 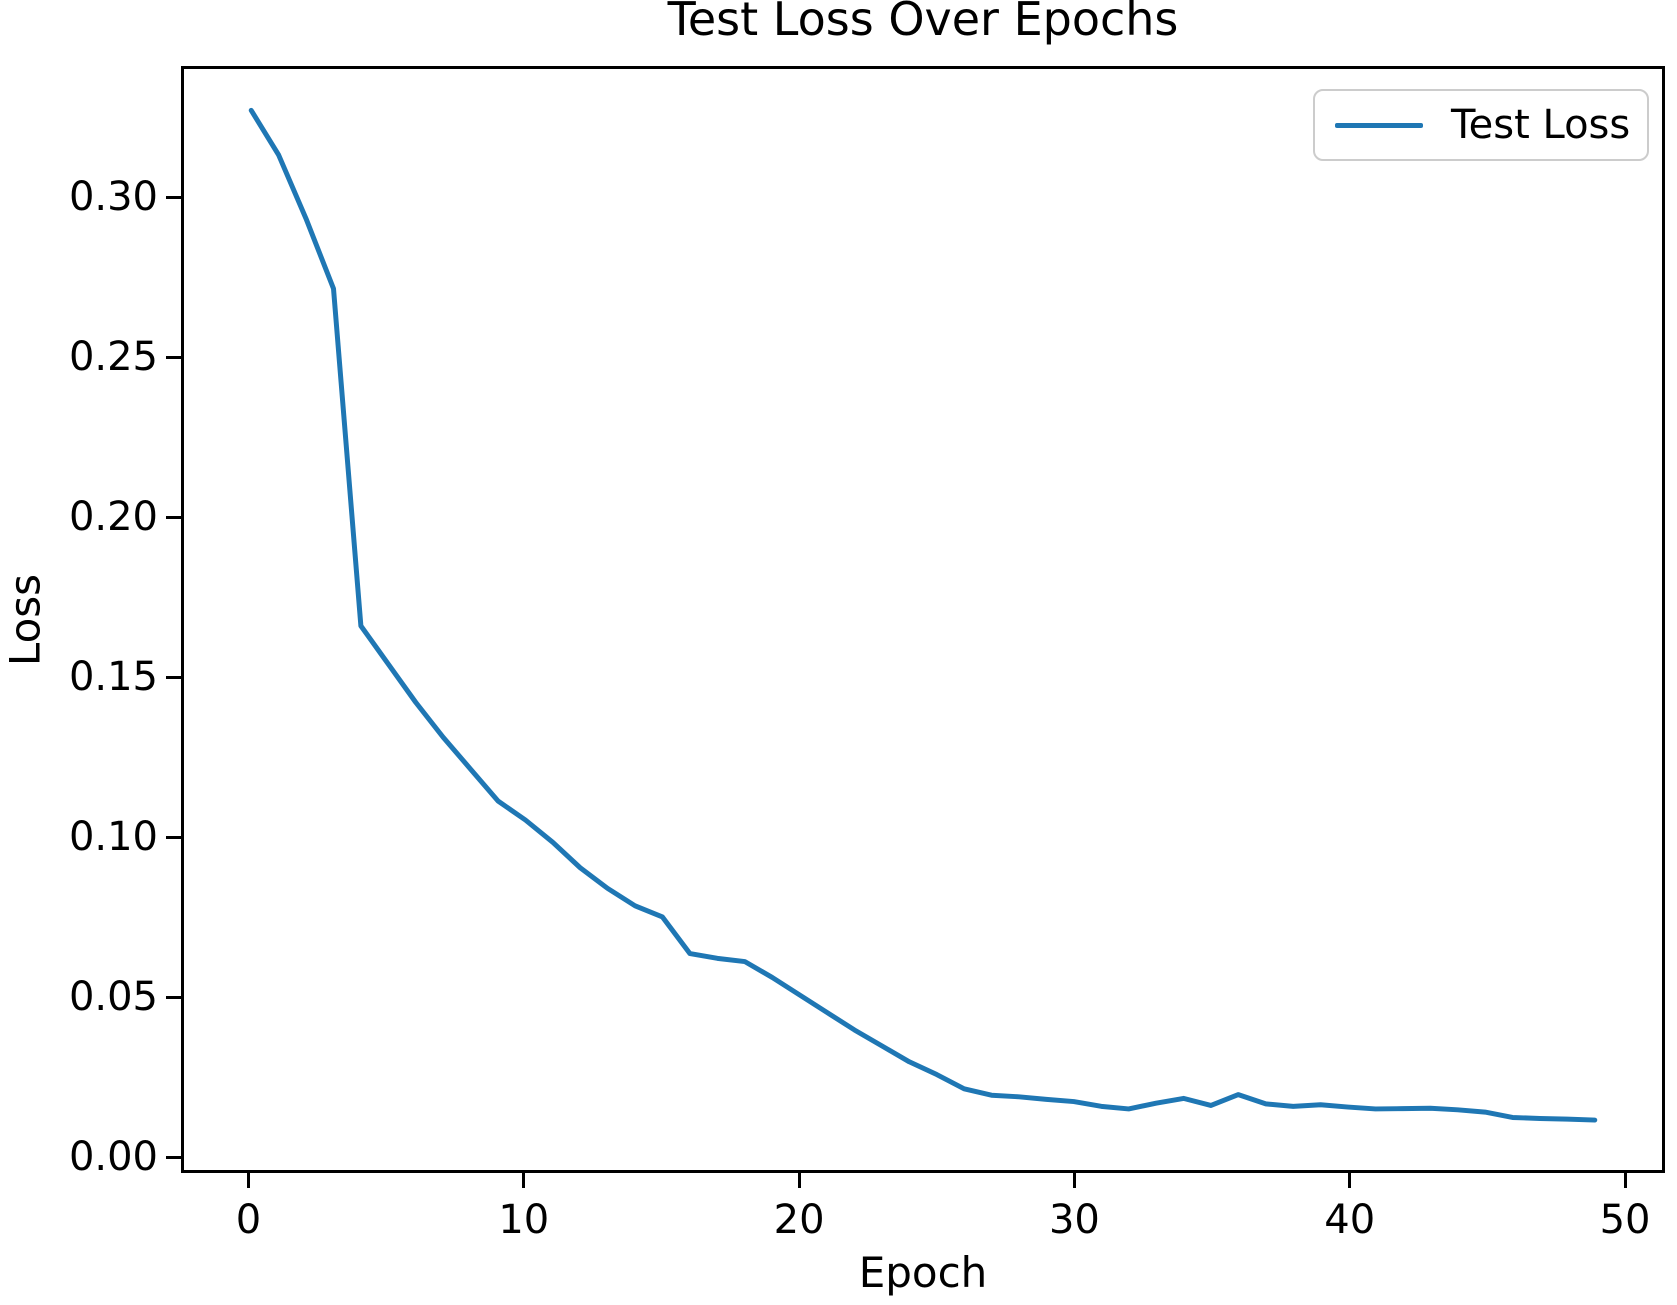 I want to click on x-tick-label: 30, so click(x=1074, y=1220).